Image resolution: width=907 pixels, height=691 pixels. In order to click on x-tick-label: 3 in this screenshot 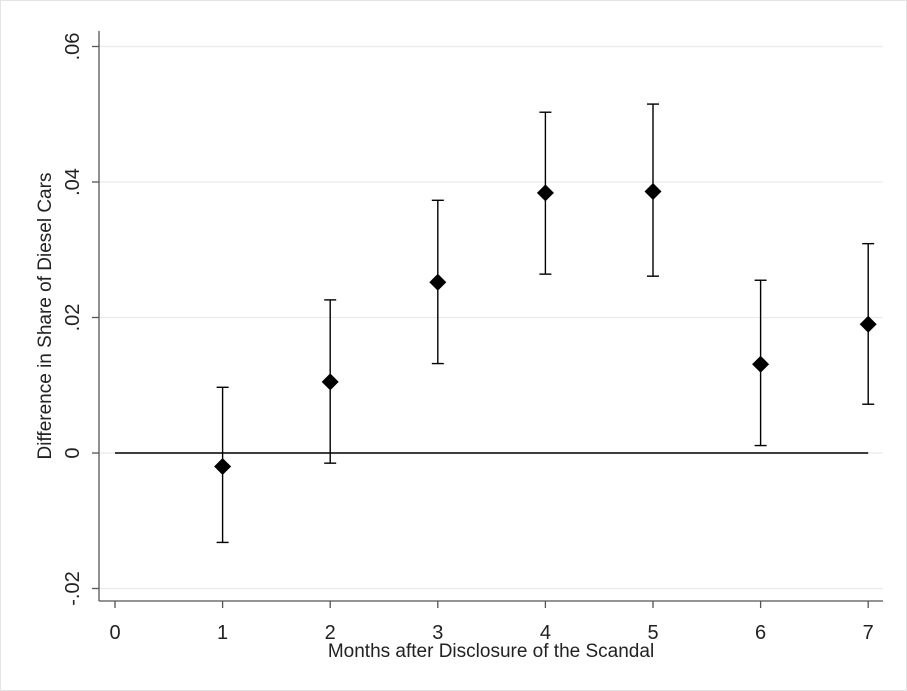, I will do `click(437, 633)`.